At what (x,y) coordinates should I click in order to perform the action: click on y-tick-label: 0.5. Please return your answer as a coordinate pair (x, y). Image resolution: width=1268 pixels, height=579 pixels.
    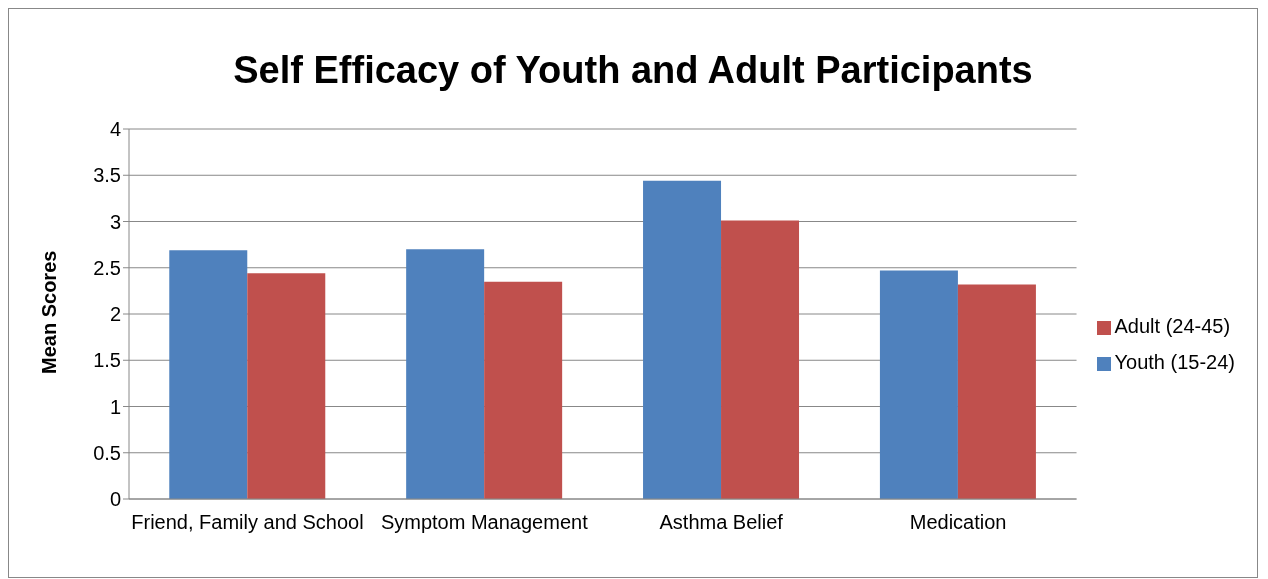
    Looking at the image, I should click on (107, 452).